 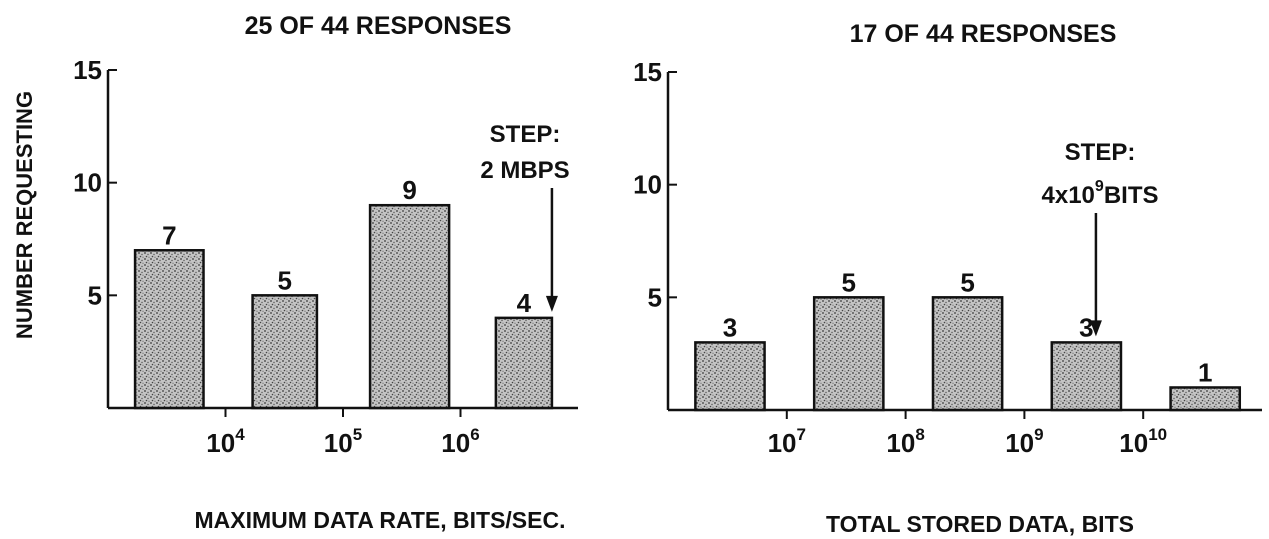 I want to click on x-tick-label: 10¹⁰, so click(x=1143, y=441).